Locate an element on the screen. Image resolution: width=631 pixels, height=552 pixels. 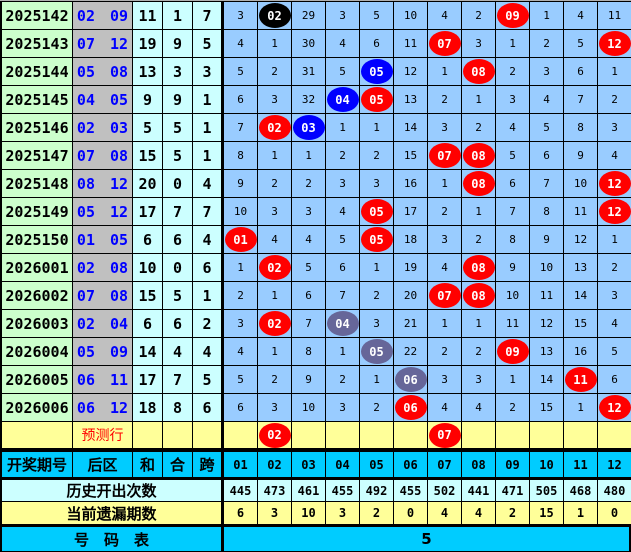
row-hezhi: 6 is located at coordinates (177, 239).